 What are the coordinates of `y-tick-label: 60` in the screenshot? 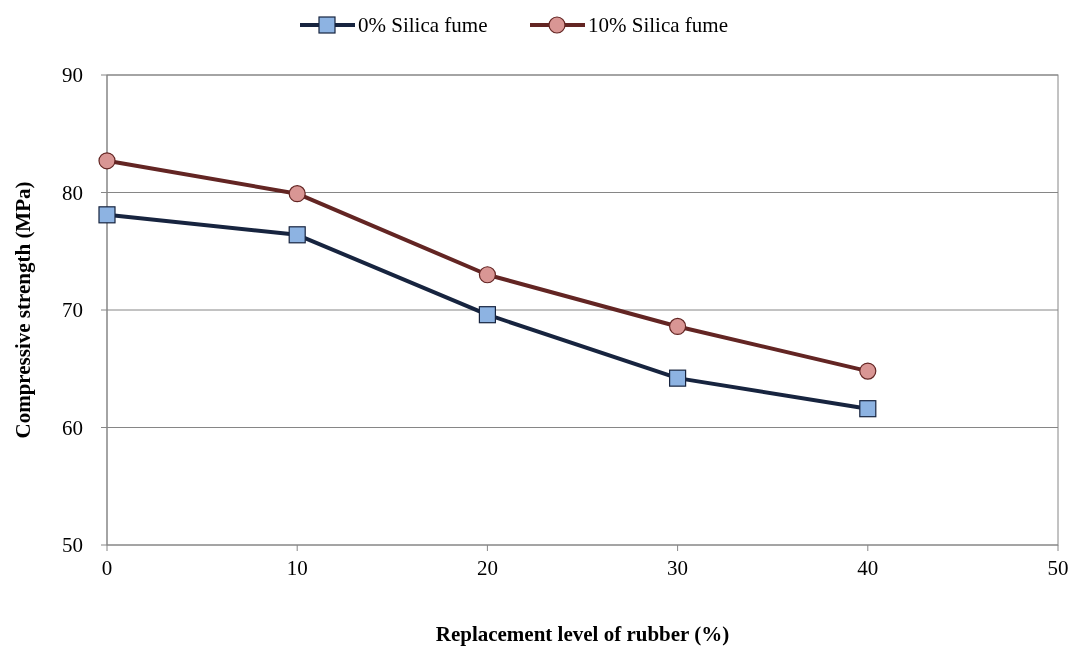 It's located at (72, 427).